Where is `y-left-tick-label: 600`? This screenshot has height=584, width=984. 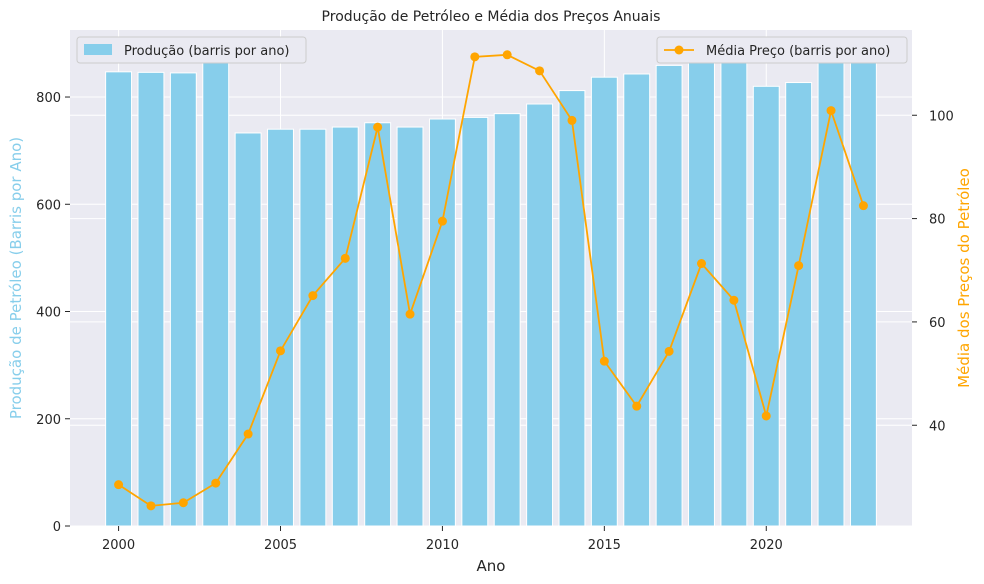 y-left-tick-label: 600 is located at coordinates (48, 205).